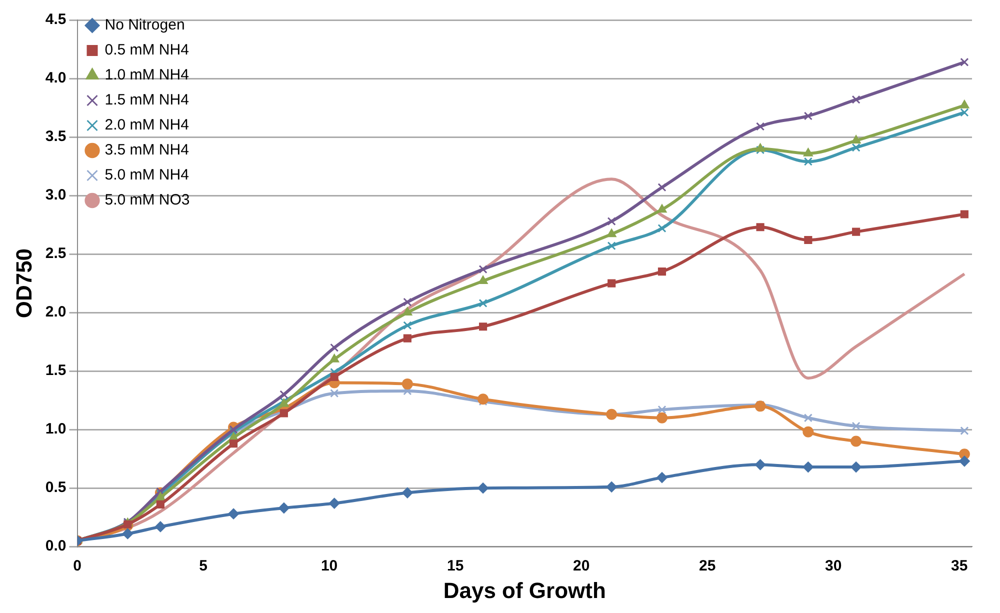 This screenshot has width=1000, height=613. What do you see at coordinates (55, 19) in the screenshot?
I see `y-tick-label: 4.5` at bounding box center [55, 19].